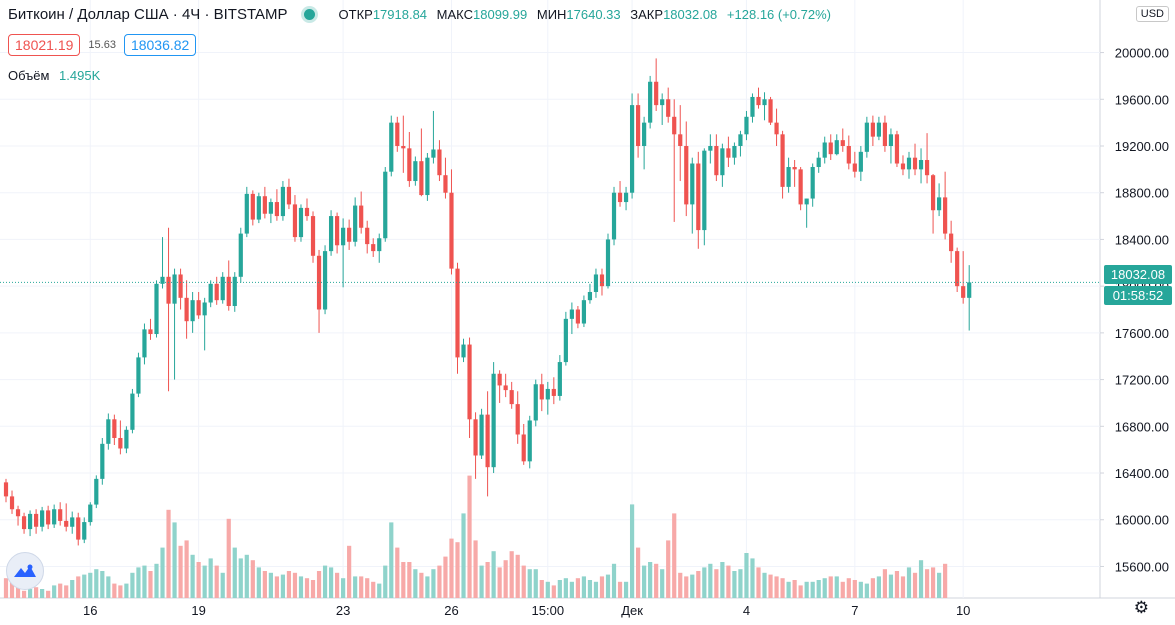 This screenshot has height=625, width=1175. What do you see at coordinates (148, 14) in the screenshot?
I see `symbol-title: Биткоин / Доллар США · 4Ч · BITSTAMP` at bounding box center [148, 14].